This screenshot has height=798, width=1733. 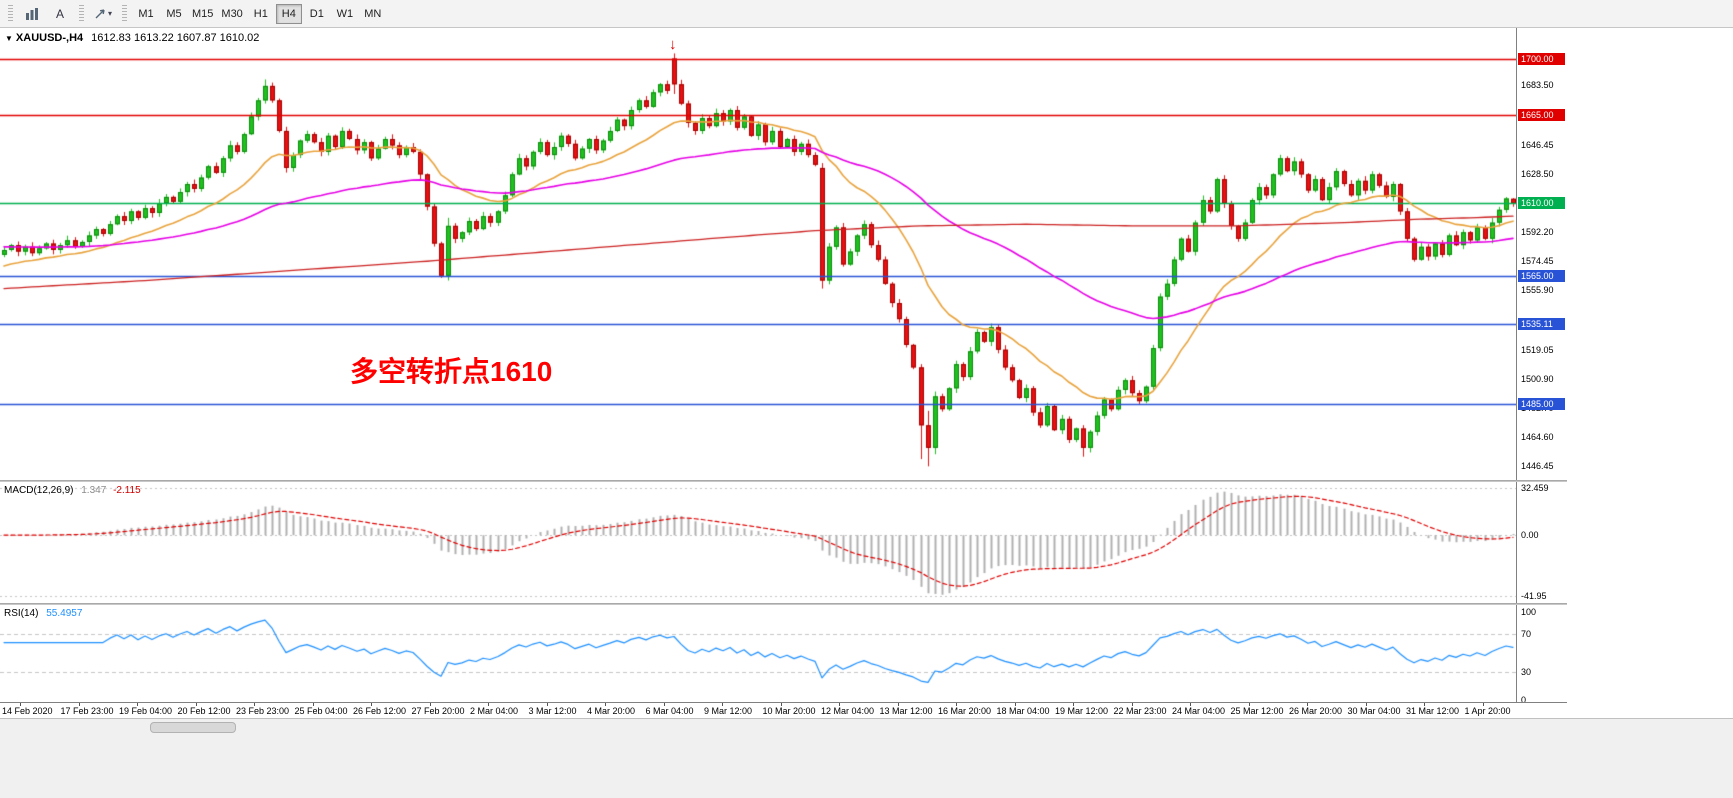 I want to click on time-label: 19 Feb 04:00, so click(x=146, y=711).